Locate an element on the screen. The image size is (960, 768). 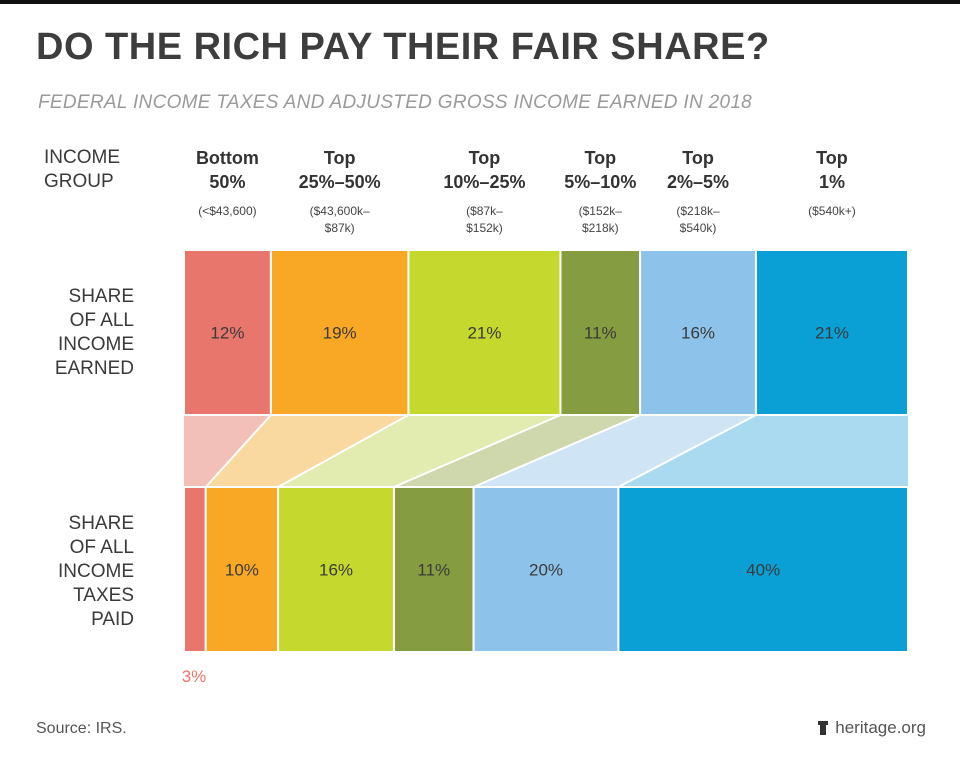
tax-value-label: 20% is located at coordinates (546, 570).